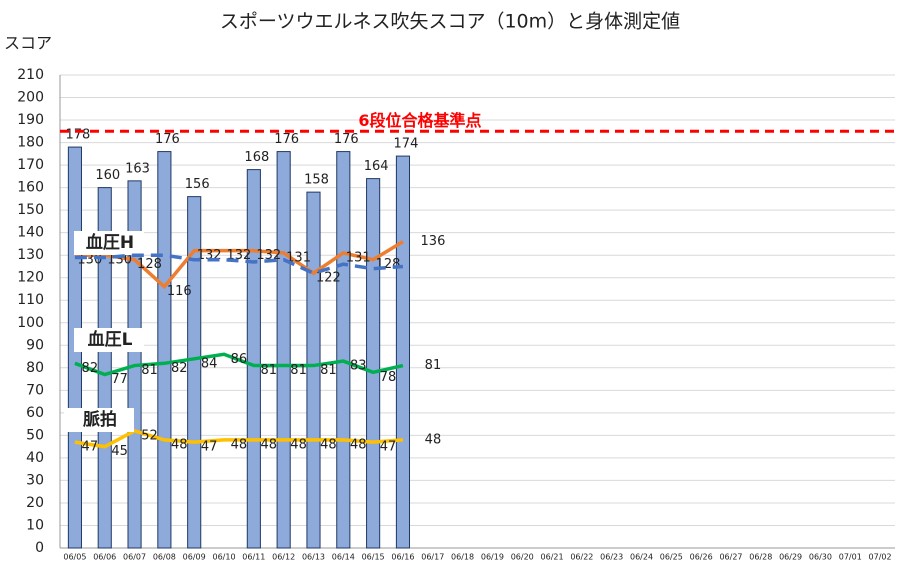 The height and width of the screenshot is (561, 900). Describe the element at coordinates (298, 257) in the screenshot. I see `line-value-label: 131` at that location.